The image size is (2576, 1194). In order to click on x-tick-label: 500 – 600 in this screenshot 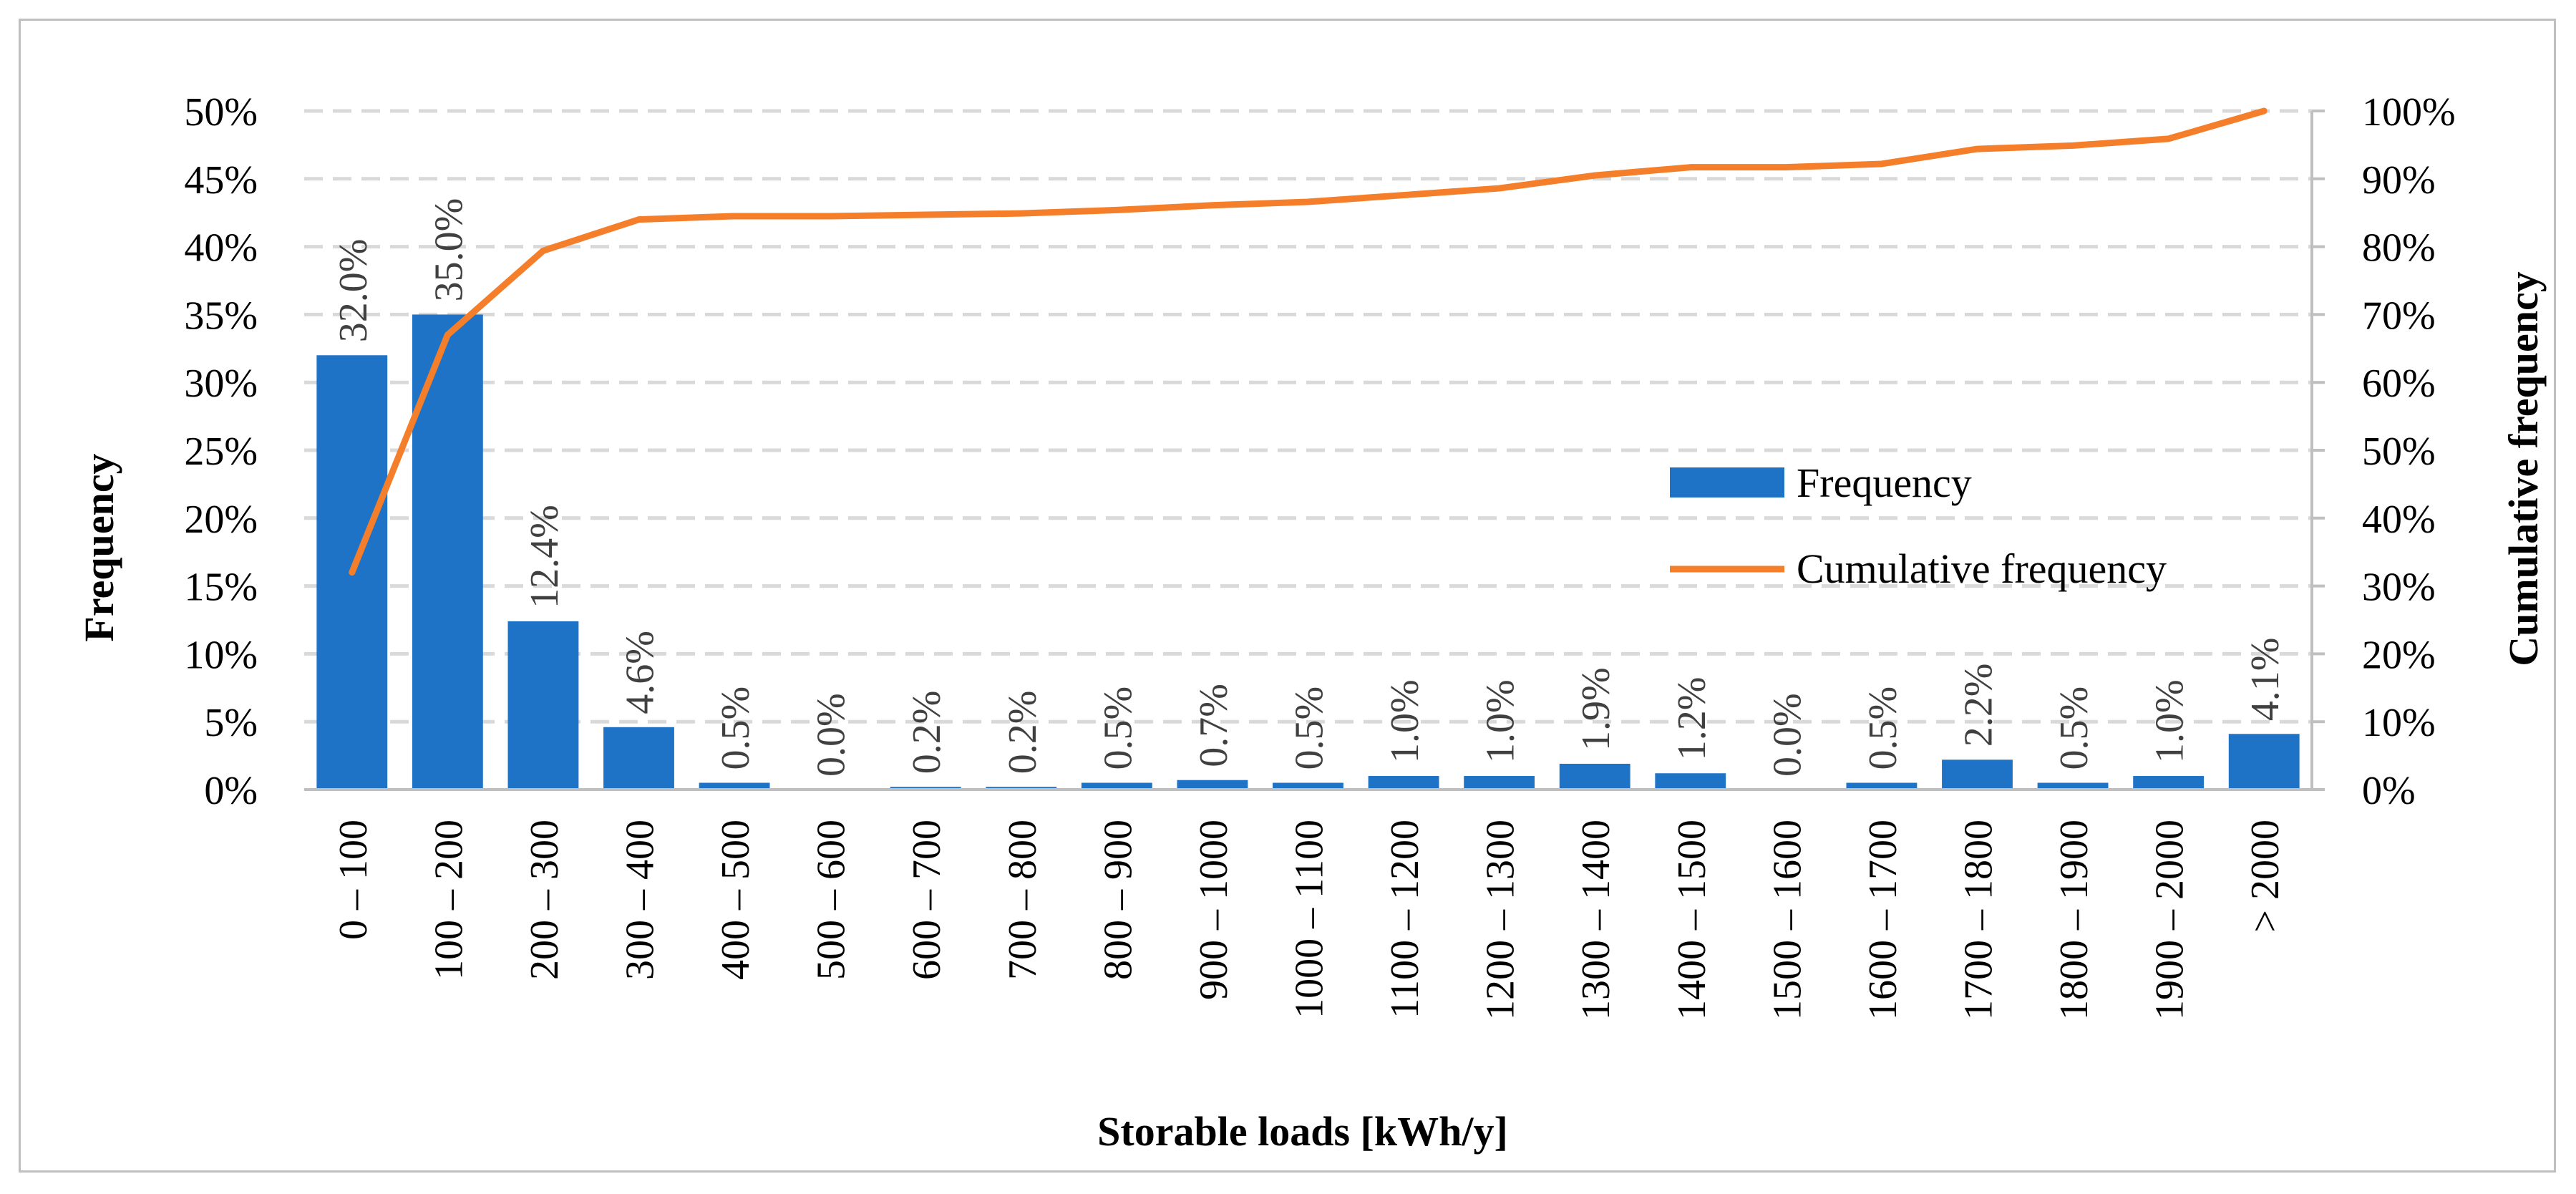, I will do `click(832, 900)`.